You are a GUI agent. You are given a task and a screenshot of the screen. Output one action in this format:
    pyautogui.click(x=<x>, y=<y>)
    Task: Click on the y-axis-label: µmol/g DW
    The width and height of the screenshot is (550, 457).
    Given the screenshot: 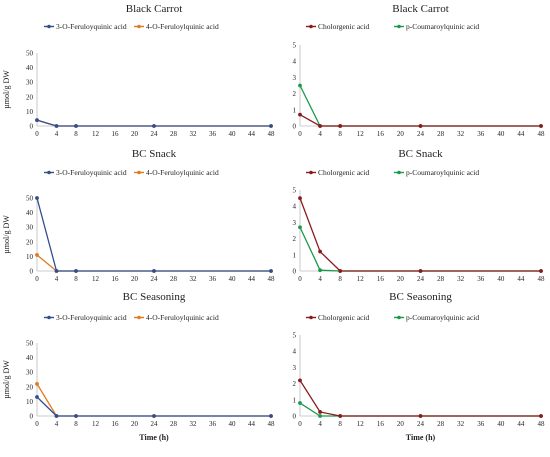 What is the action you would take?
    pyautogui.click(x=6, y=234)
    